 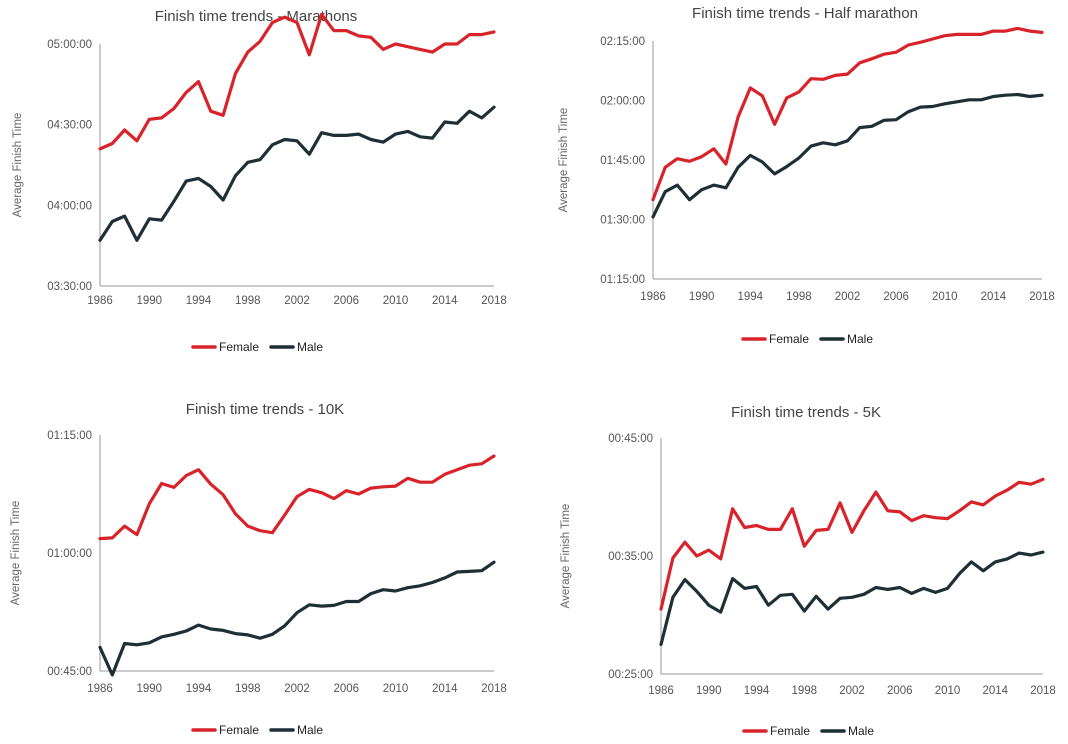 I want to click on chart-title: Finish time trends - Half marathon, so click(x=805, y=13).